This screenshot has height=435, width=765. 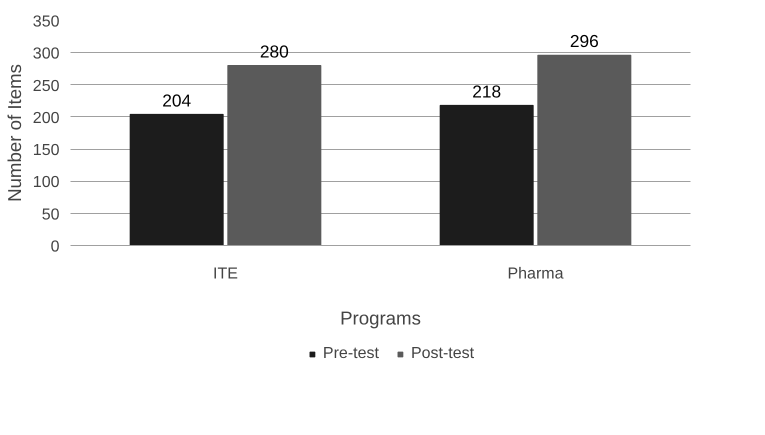 I want to click on y-tick-label: 250, so click(x=46, y=86).